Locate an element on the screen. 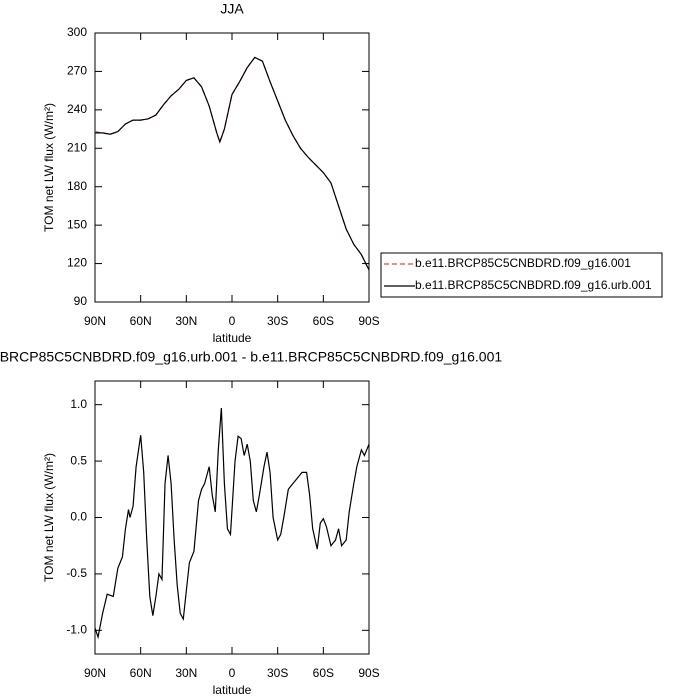  y-tick-label: 300 is located at coordinates (77, 32).